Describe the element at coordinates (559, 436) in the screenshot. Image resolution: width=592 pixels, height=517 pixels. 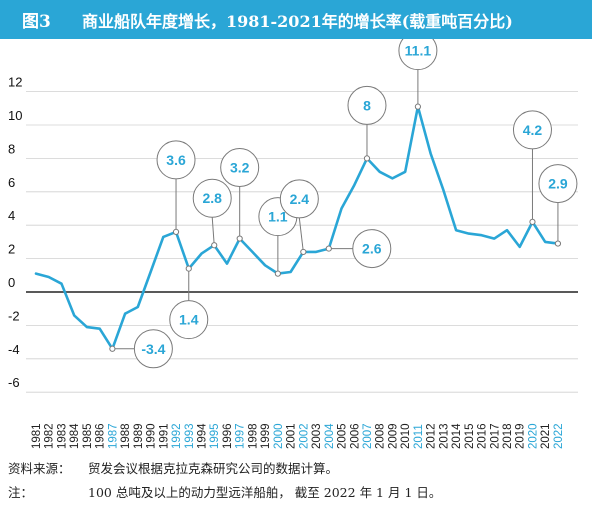
I see `x-tick-label: 2022` at that location.